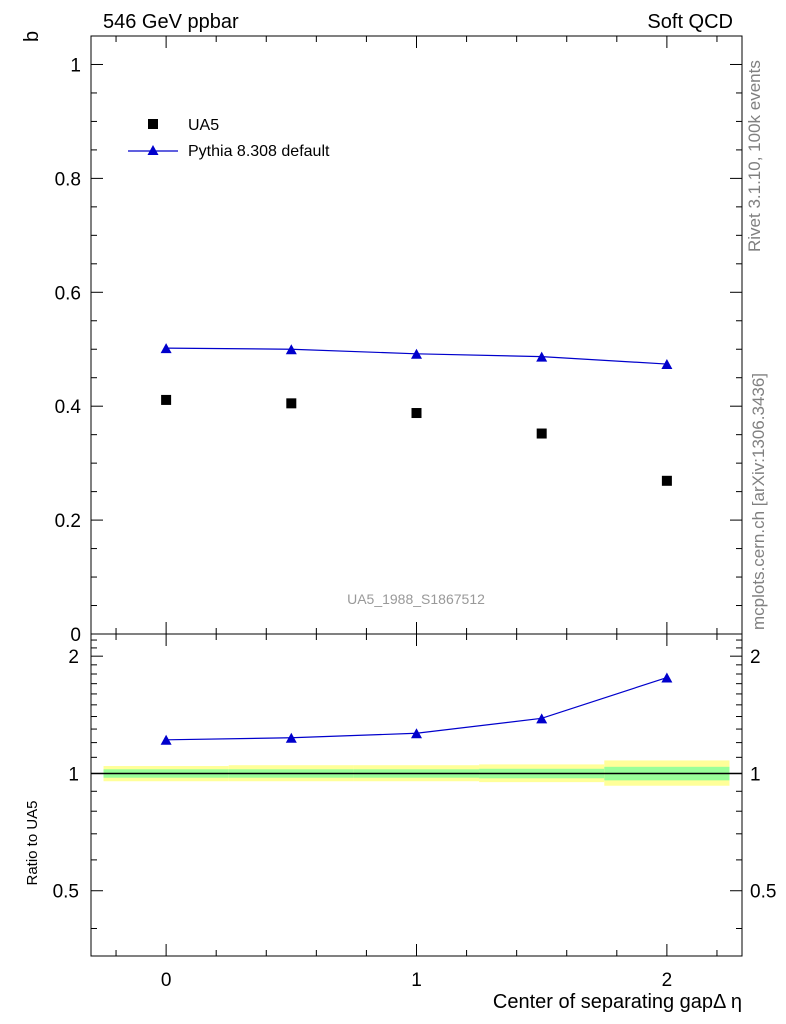  I want to click on main-y-tick-label: 0.6, so click(68, 293).